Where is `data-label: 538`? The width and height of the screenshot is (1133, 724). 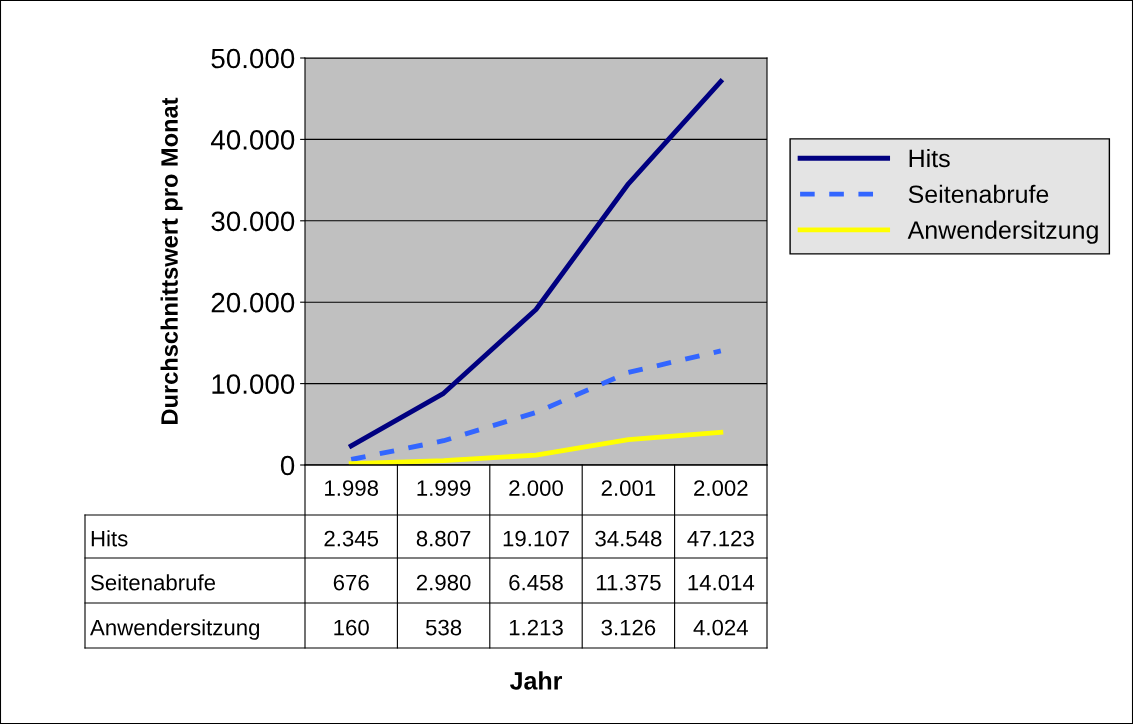 data-label: 538 is located at coordinates (443, 627).